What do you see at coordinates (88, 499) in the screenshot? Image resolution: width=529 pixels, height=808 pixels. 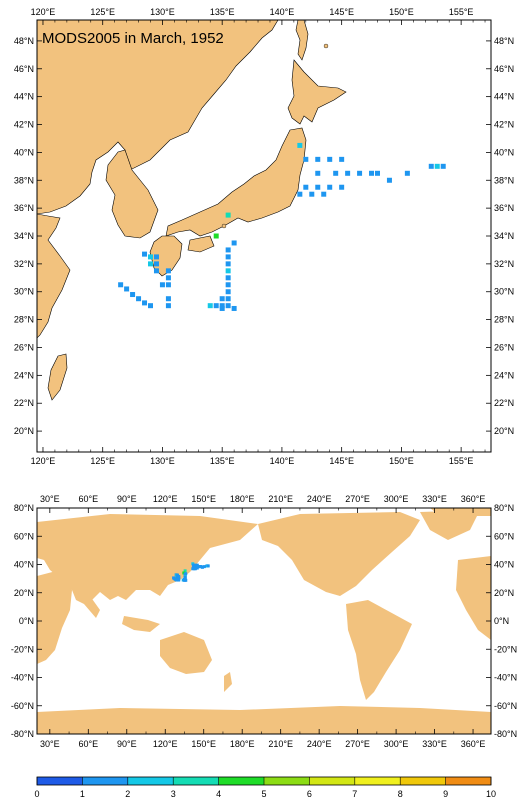 I see `lon-tick-label: 60°E` at bounding box center [88, 499].